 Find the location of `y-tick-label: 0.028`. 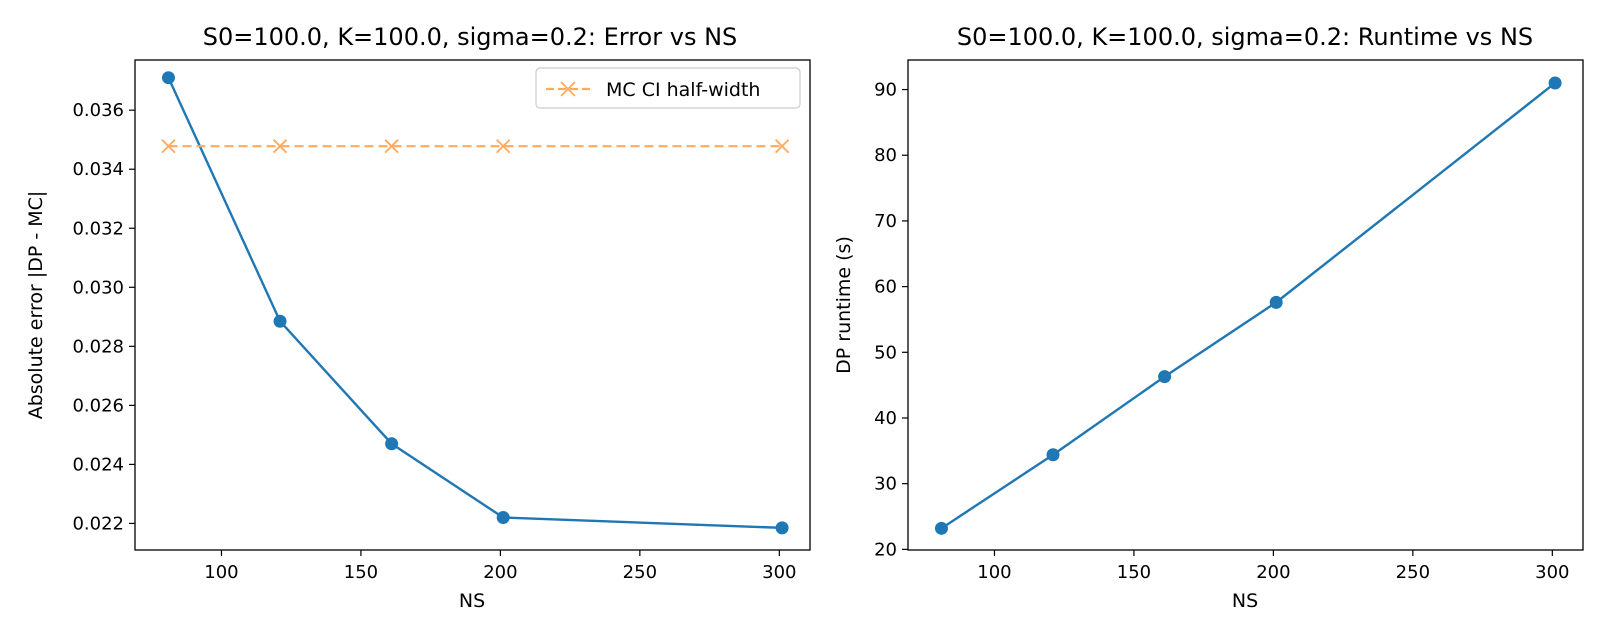

y-tick-label: 0.028 is located at coordinates (98, 346).